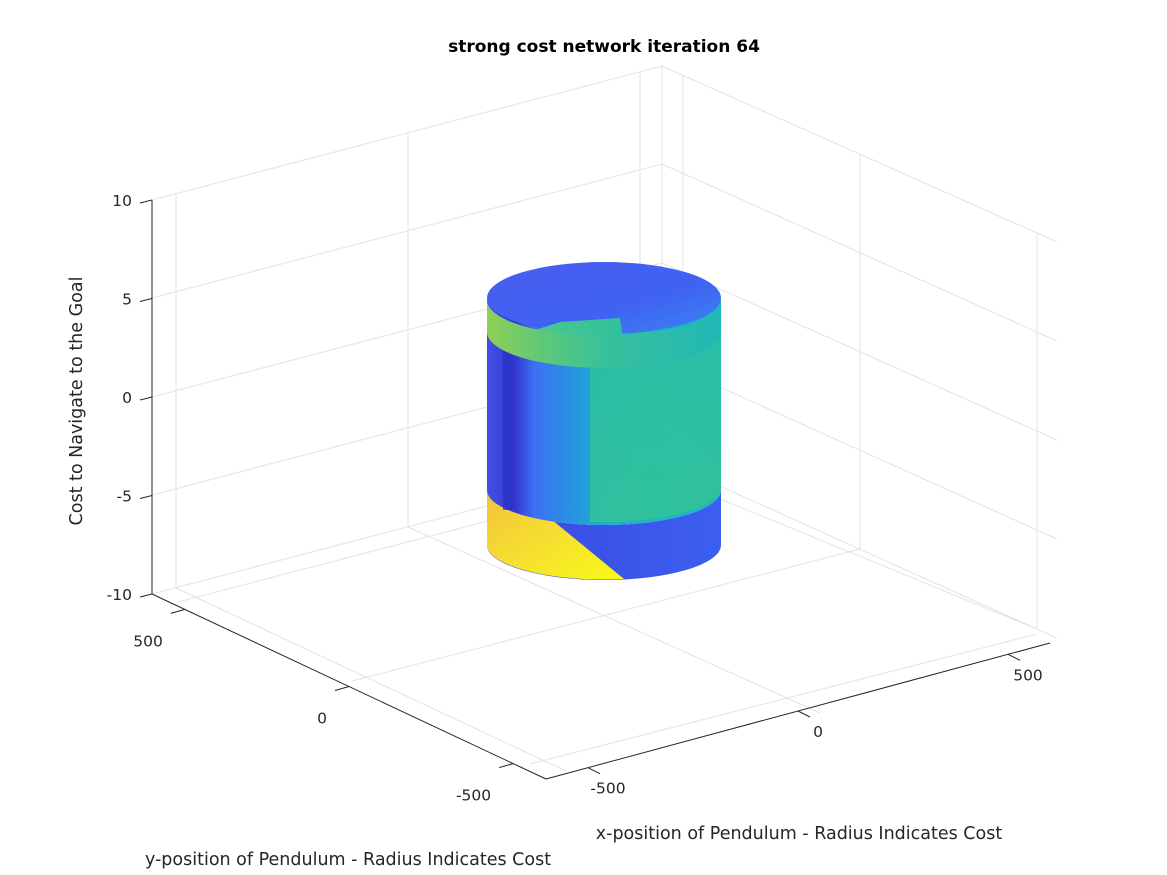 The width and height of the screenshot is (1167, 875). I want to click on x-tick-labels: -500 0 500, so click(816, 731).